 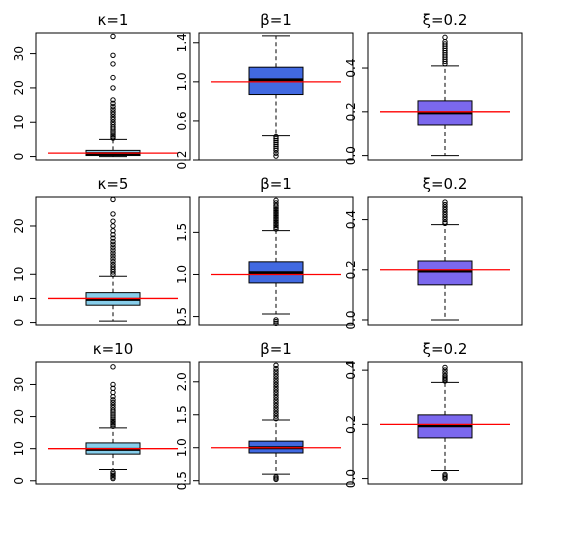 What do you see at coordinates (433, 88) in the screenshot?
I see `panel-3: ξ=0.2 0.0 0.2 0.4` at bounding box center [433, 88].